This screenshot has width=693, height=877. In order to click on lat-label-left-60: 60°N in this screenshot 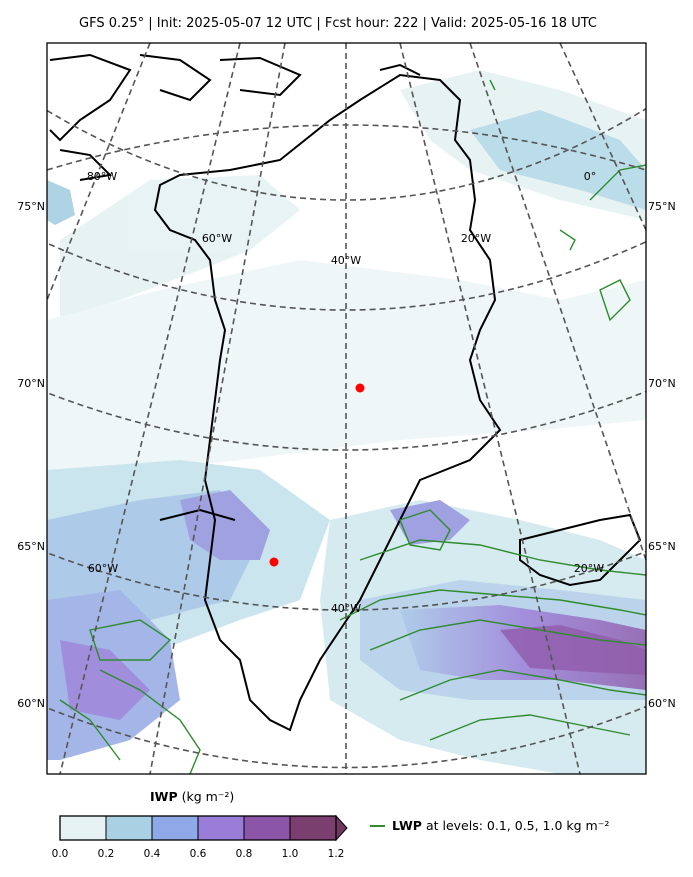, I will do `click(31, 703)`.